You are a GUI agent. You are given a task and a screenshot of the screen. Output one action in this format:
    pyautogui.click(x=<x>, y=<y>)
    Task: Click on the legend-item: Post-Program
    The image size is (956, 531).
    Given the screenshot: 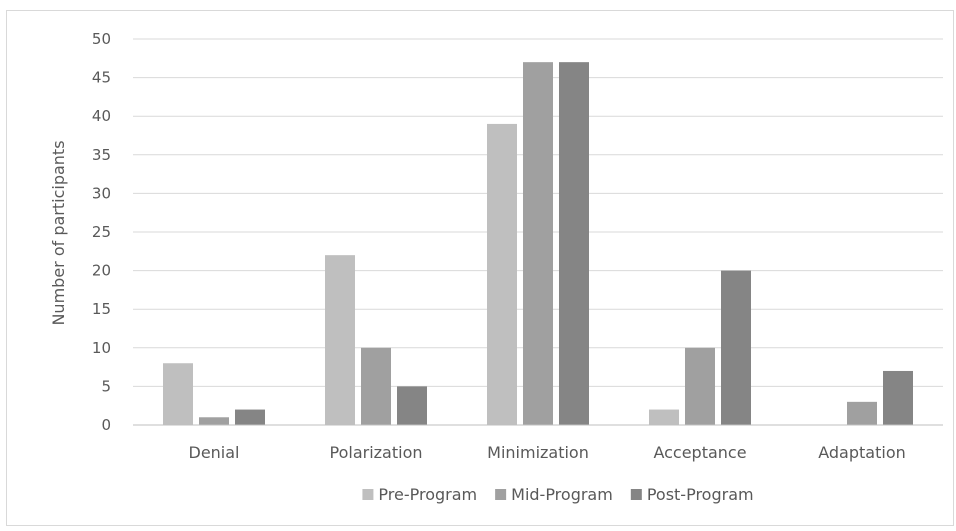 What is the action you would take?
    pyautogui.click(x=692, y=494)
    